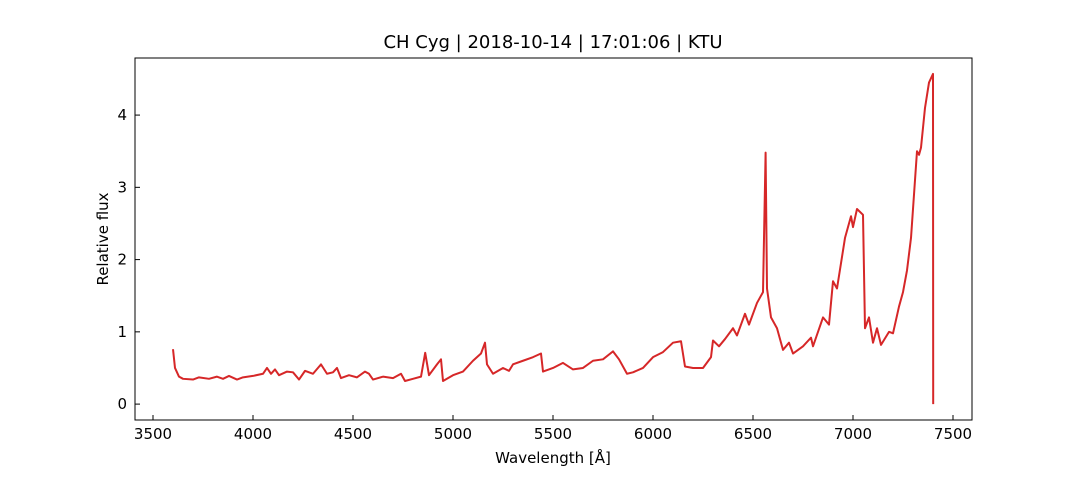 This screenshot has height=484, width=1080. What do you see at coordinates (122, 260) in the screenshot?
I see `y-tick-label: 2` at bounding box center [122, 260].